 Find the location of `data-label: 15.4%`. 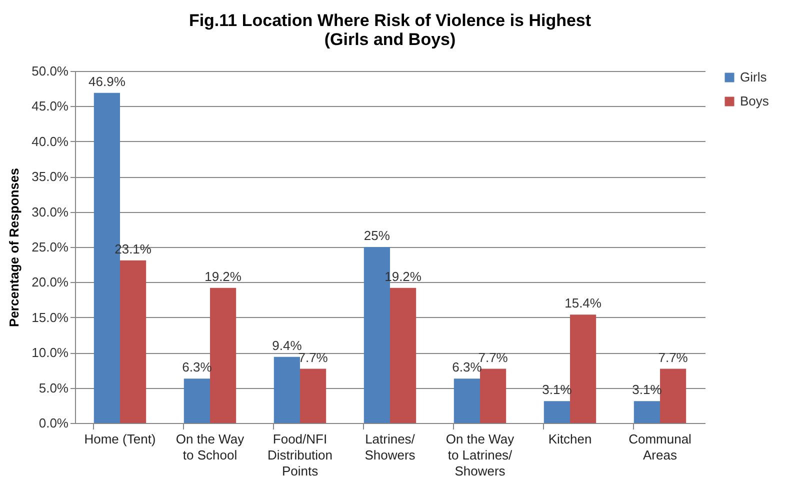

data-label: 15.4% is located at coordinates (583, 303).